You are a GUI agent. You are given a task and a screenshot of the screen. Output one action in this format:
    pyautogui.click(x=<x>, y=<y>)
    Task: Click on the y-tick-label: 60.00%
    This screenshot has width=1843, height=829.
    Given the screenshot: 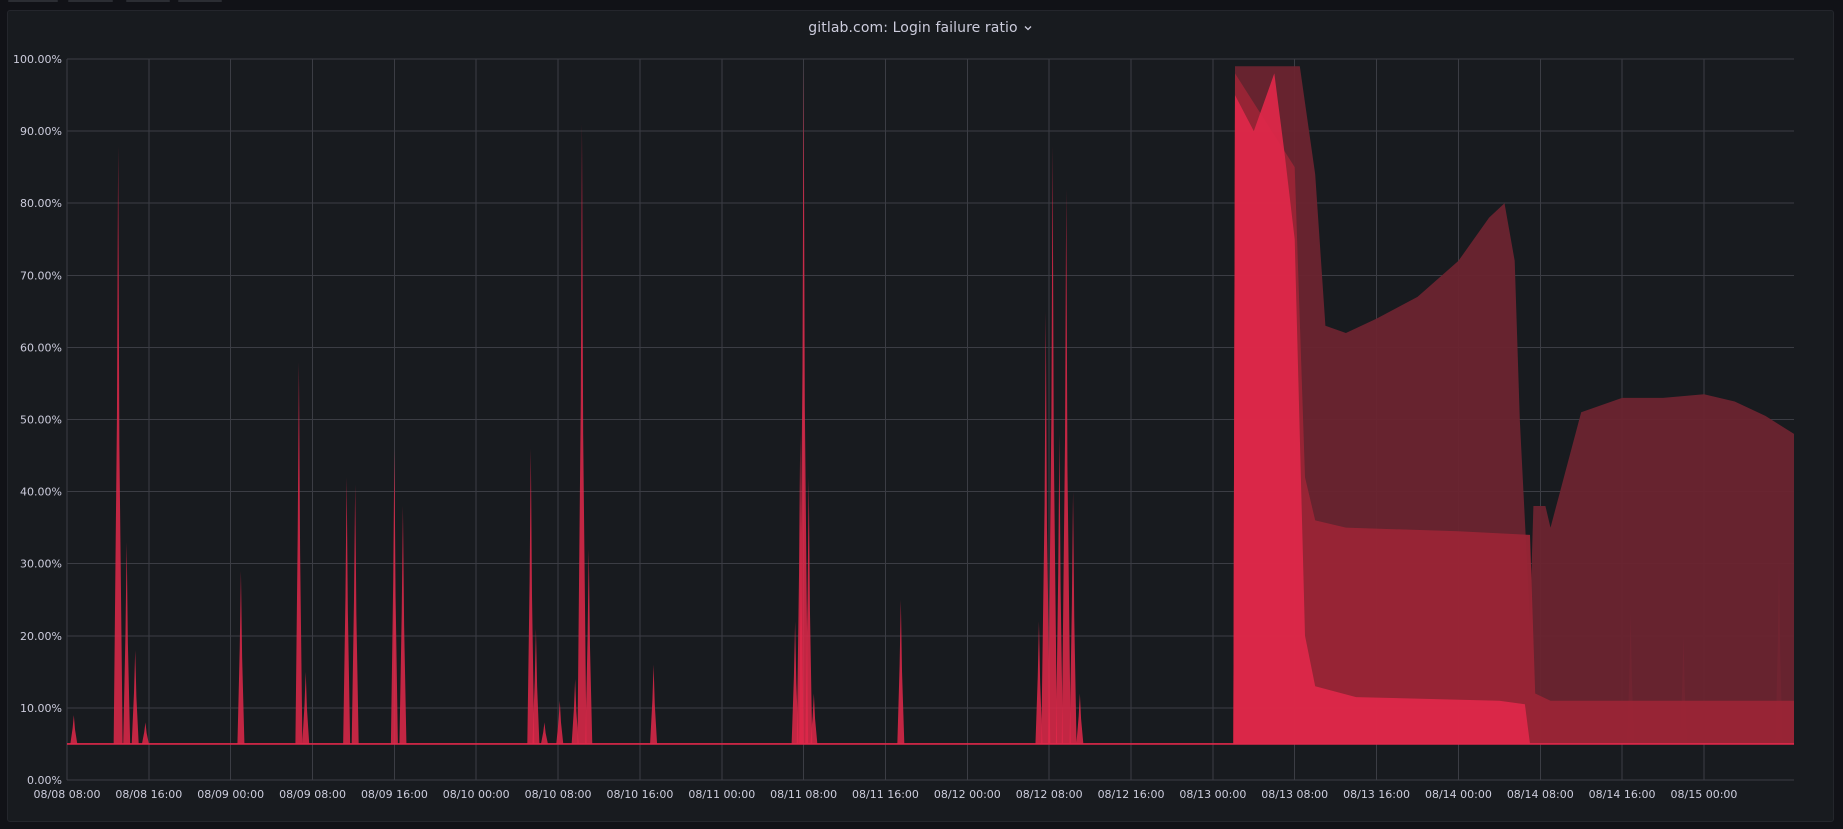 What is the action you would take?
    pyautogui.click(x=41, y=347)
    